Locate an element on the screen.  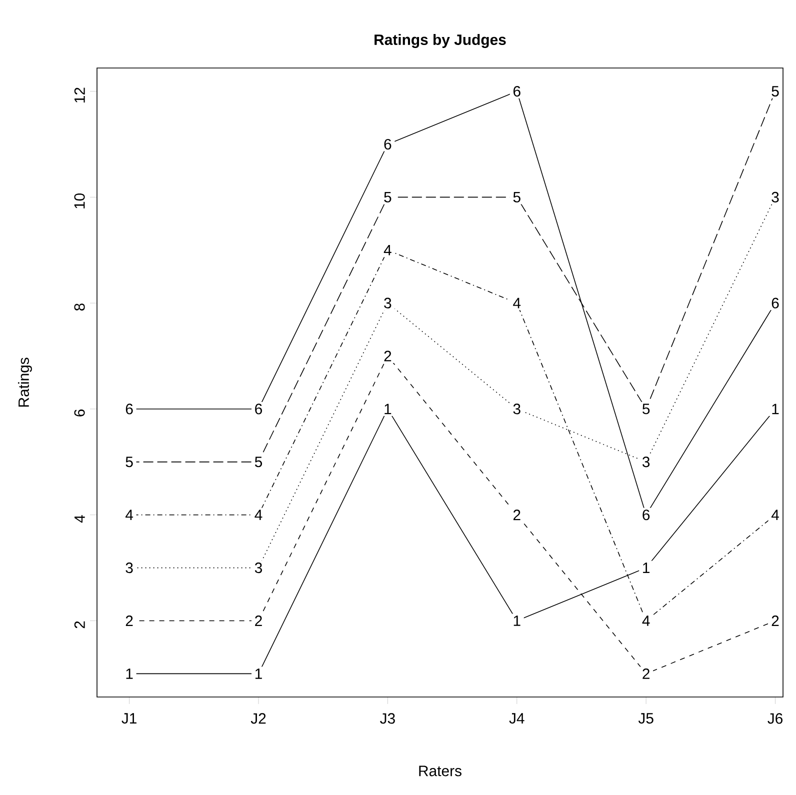
series-label: 4 is located at coordinates (129, 515).